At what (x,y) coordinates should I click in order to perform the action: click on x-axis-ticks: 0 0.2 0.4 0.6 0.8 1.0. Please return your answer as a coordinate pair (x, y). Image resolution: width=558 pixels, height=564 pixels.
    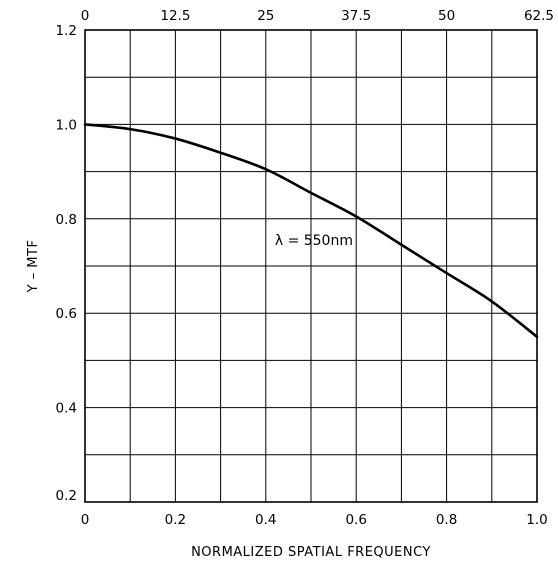
    Looking at the image, I should click on (314, 520).